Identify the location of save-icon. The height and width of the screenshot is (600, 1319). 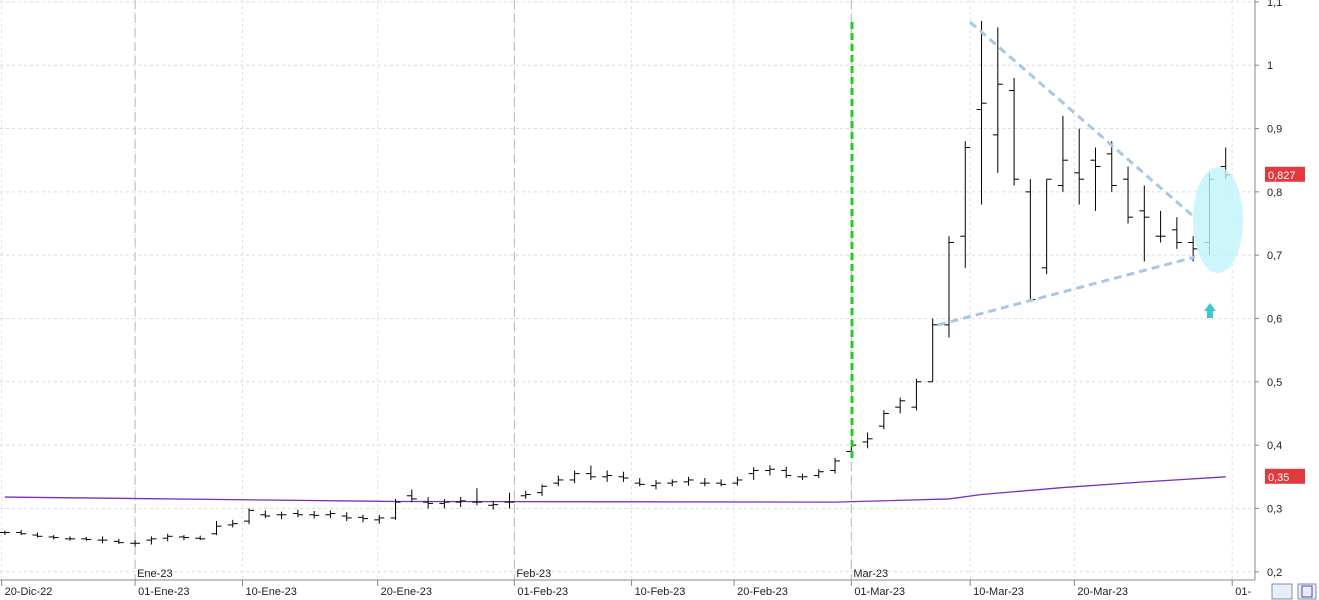
(1307, 591).